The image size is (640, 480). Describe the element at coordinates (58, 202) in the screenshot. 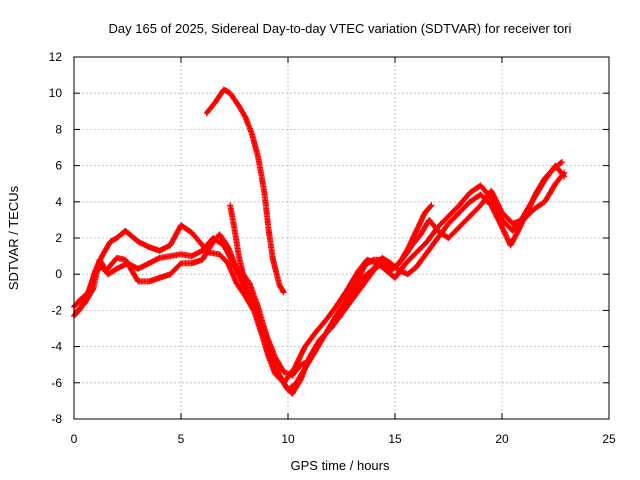

I see `y-tick-label: 4` at that location.